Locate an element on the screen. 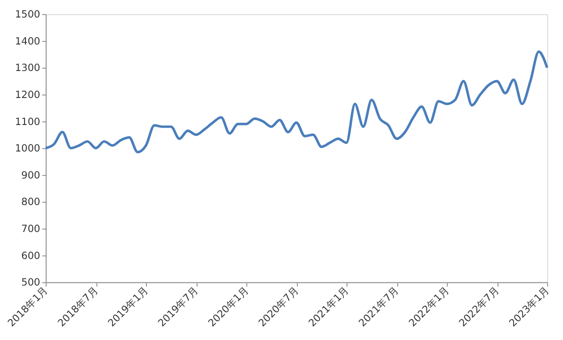 Image resolution: width=563 pixels, height=340 pixels. y-tick-label: 1400 is located at coordinates (27, 42).